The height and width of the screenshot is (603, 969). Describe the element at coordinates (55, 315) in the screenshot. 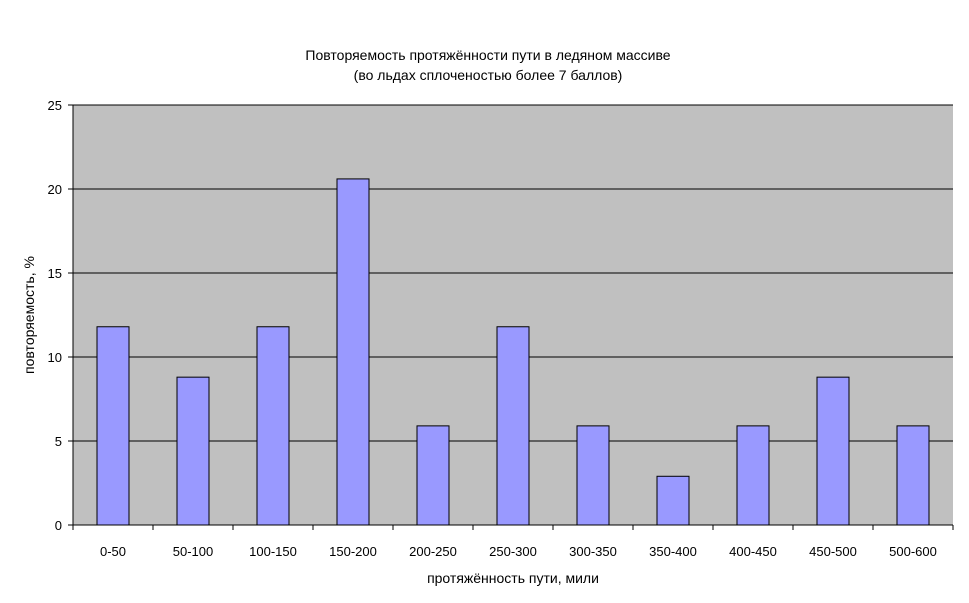

I see `y-tick-labels: 0 5 10 15 20 25` at that location.